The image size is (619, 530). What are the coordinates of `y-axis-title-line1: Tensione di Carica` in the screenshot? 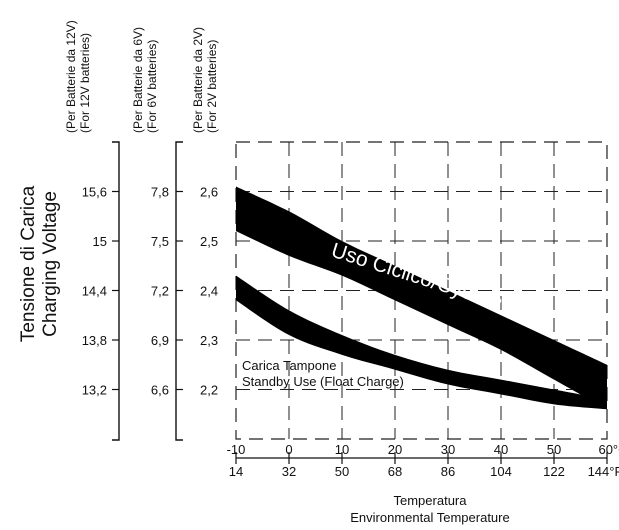 It's located at (28, 263).